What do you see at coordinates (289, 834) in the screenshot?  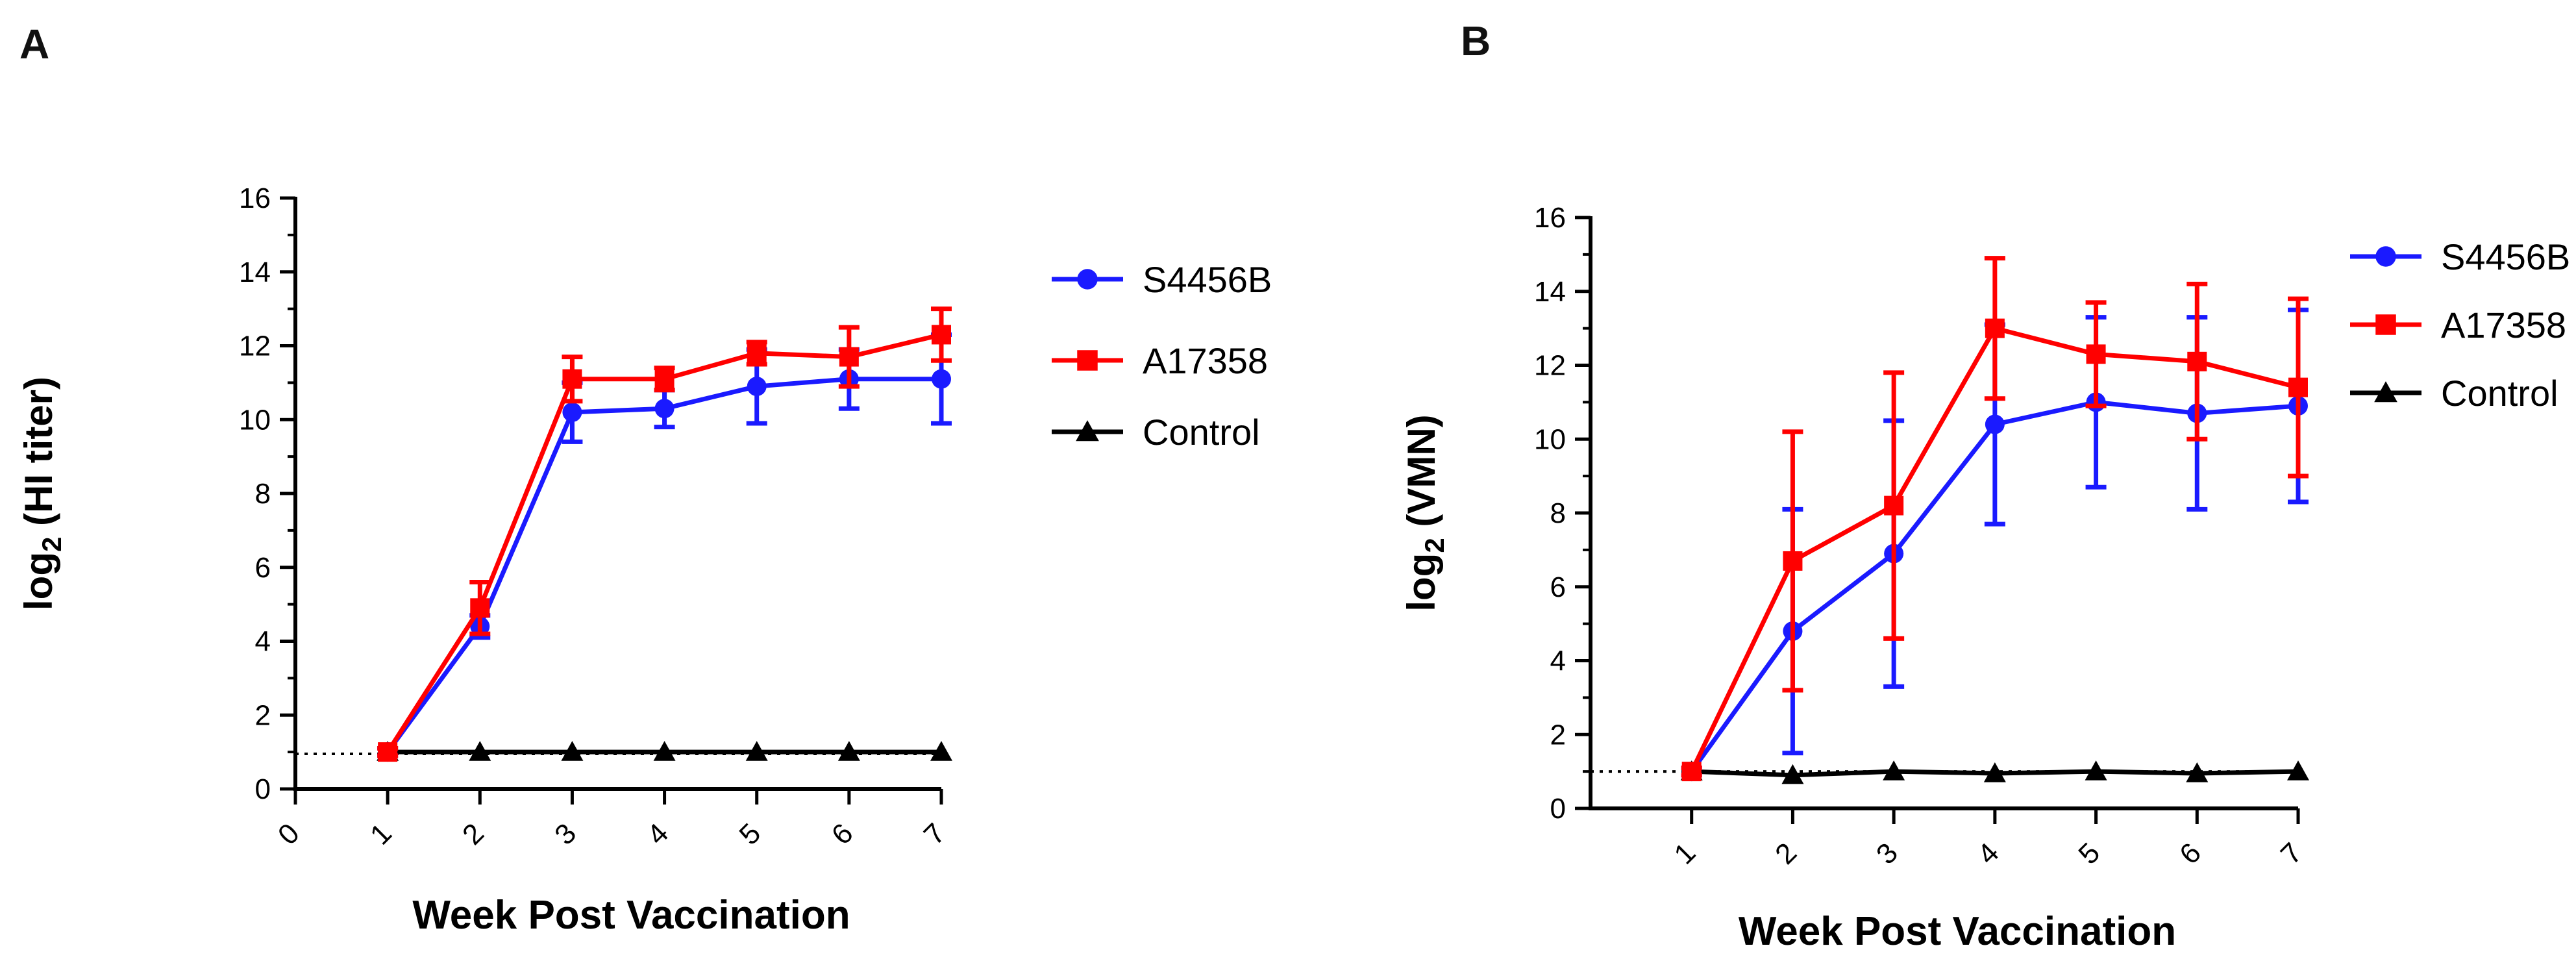 I see `x-tick-label: 0` at bounding box center [289, 834].